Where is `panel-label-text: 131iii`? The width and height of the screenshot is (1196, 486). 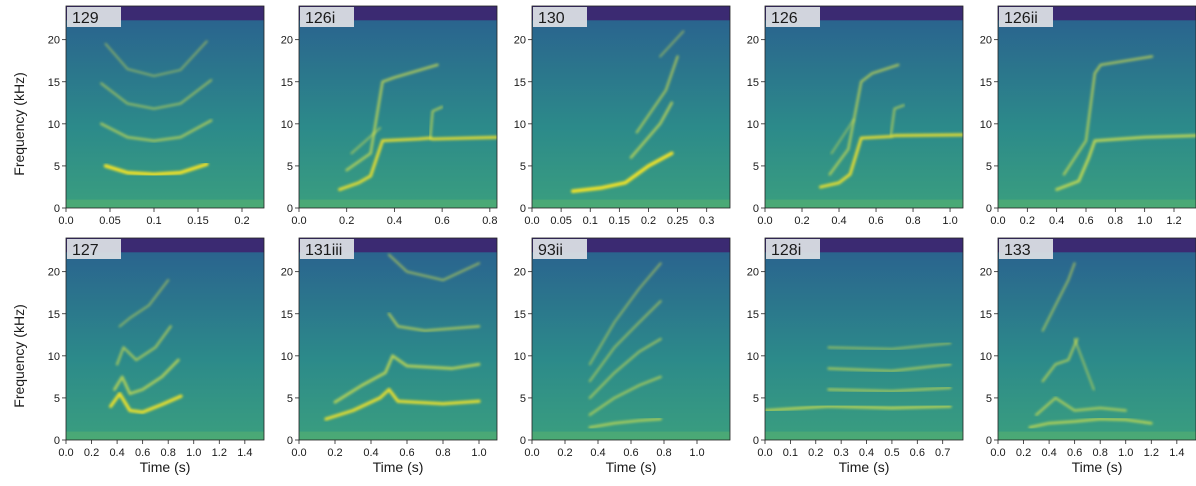
panel-label-text: 131iii is located at coordinates (323, 250).